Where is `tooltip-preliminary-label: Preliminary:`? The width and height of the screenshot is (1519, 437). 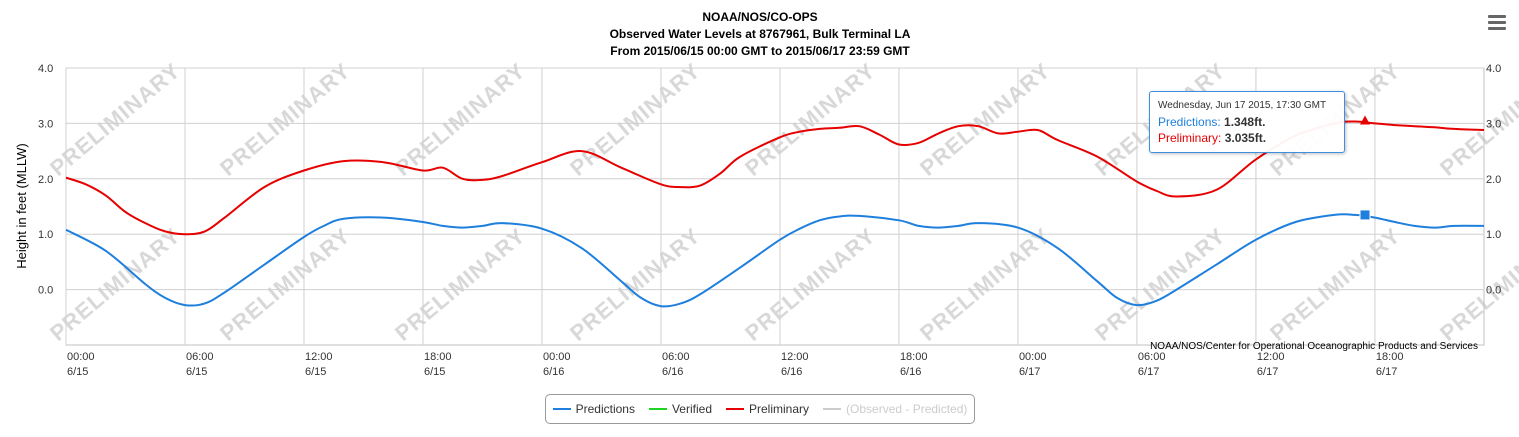 tooltip-preliminary-label: Preliminary: is located at coordinates (1190, 138).